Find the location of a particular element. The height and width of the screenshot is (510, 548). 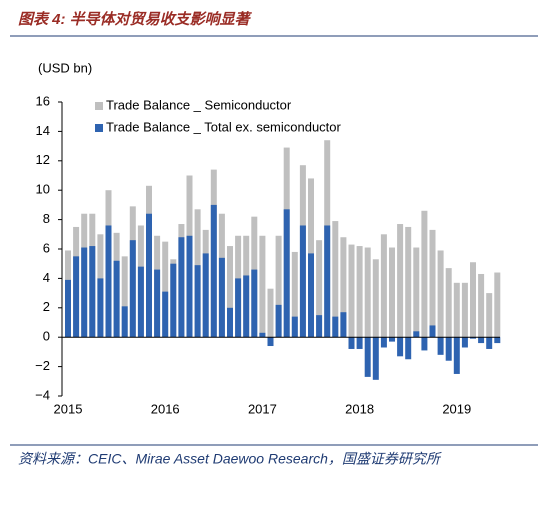

y-tick-label: 2 is located at coordinates (46, 306).